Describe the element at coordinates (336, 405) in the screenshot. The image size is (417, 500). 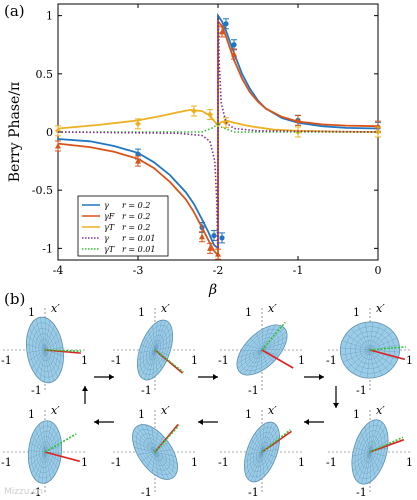
I see `arrow-down-head` at that location.